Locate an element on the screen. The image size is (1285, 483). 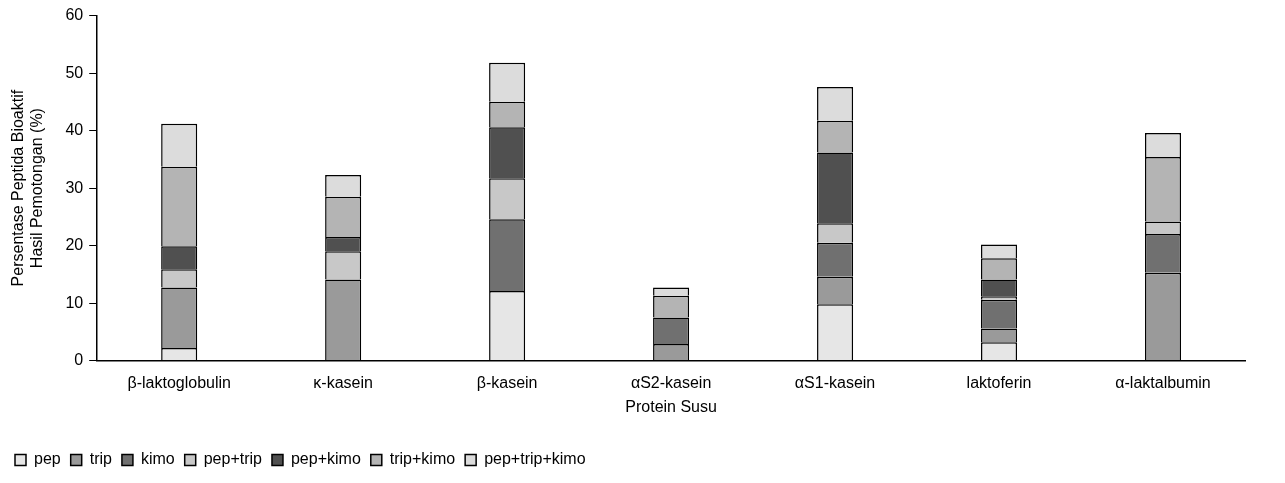
legend-label: trip+kimo is located at coordinates (422, 459).